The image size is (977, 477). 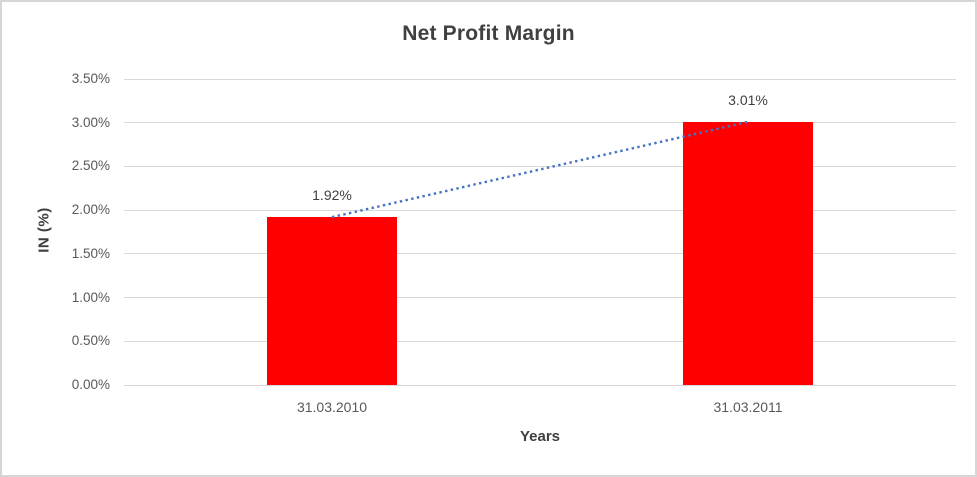 I want to click on x-tick-label: 31.03.2011, so click(x=748, y=407).